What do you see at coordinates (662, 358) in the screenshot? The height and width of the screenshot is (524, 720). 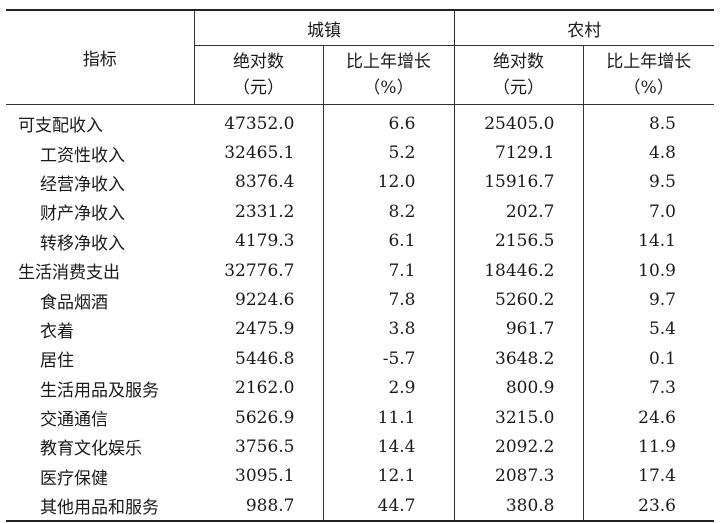 I see `rural-growth-value: 0.1` at bounding box center [662, 358].